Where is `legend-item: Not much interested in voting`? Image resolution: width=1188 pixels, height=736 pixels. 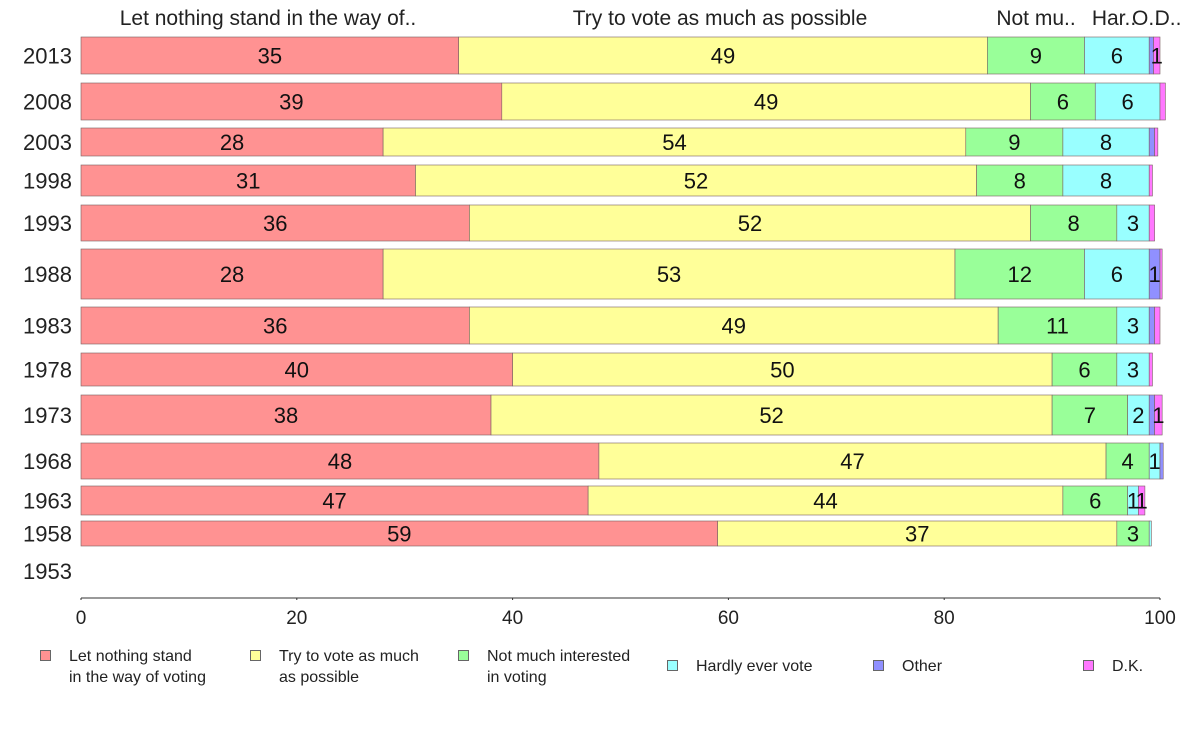 legend-item: Not much interested in voting is located at coordinates (544, 667).